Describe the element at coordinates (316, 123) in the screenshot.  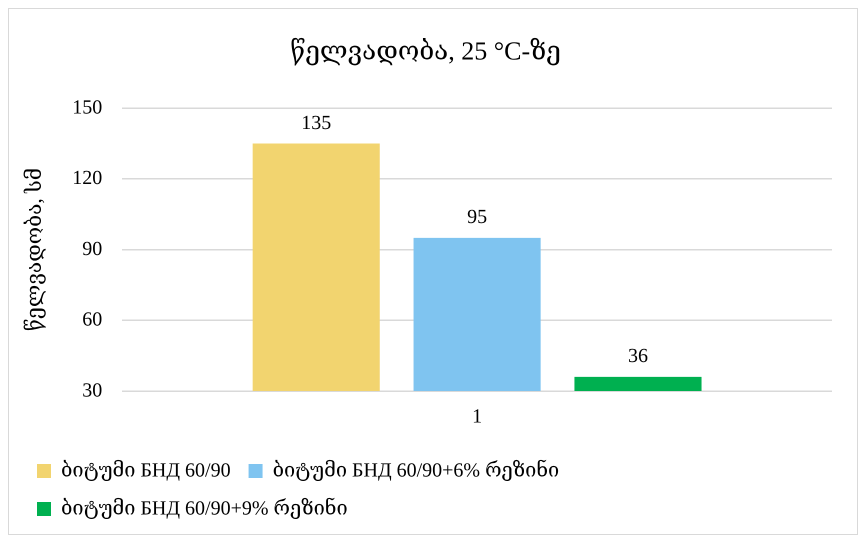
I see `data-label: 135` at that location.